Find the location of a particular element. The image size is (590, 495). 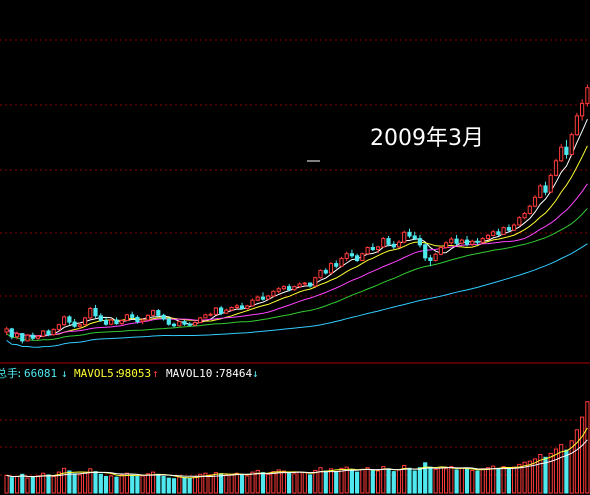

mavol5-colon: : is located at coordinates (117, 373).